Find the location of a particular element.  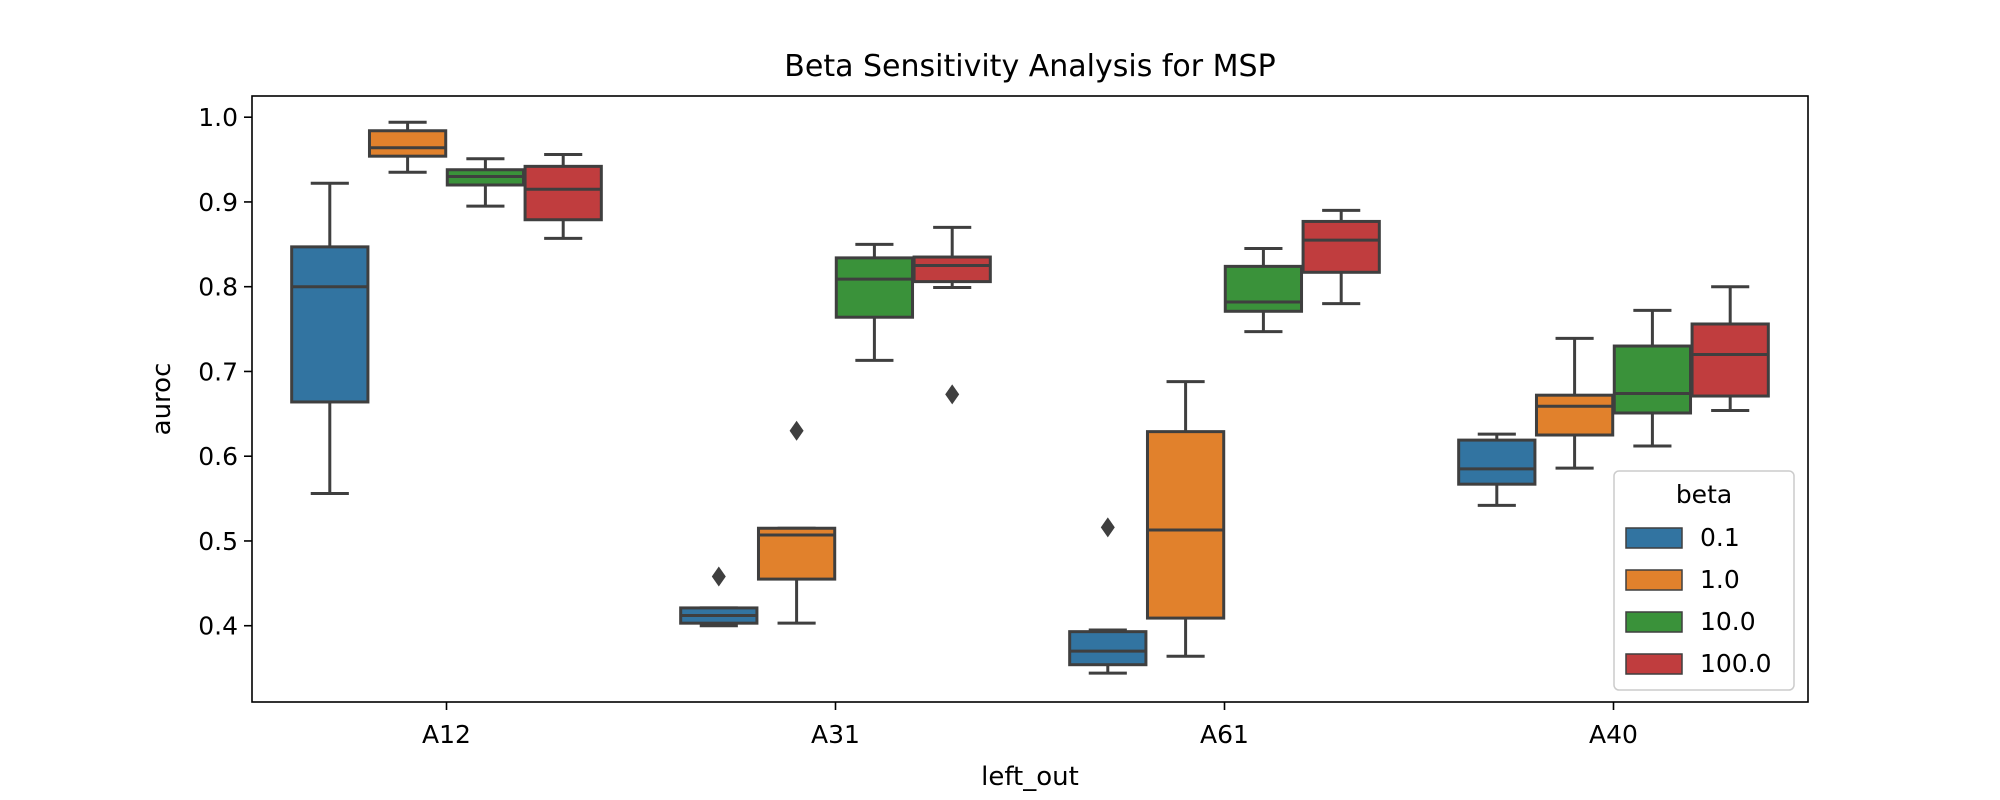

x-tick-label: A12 is located at coordinates (446, 734).